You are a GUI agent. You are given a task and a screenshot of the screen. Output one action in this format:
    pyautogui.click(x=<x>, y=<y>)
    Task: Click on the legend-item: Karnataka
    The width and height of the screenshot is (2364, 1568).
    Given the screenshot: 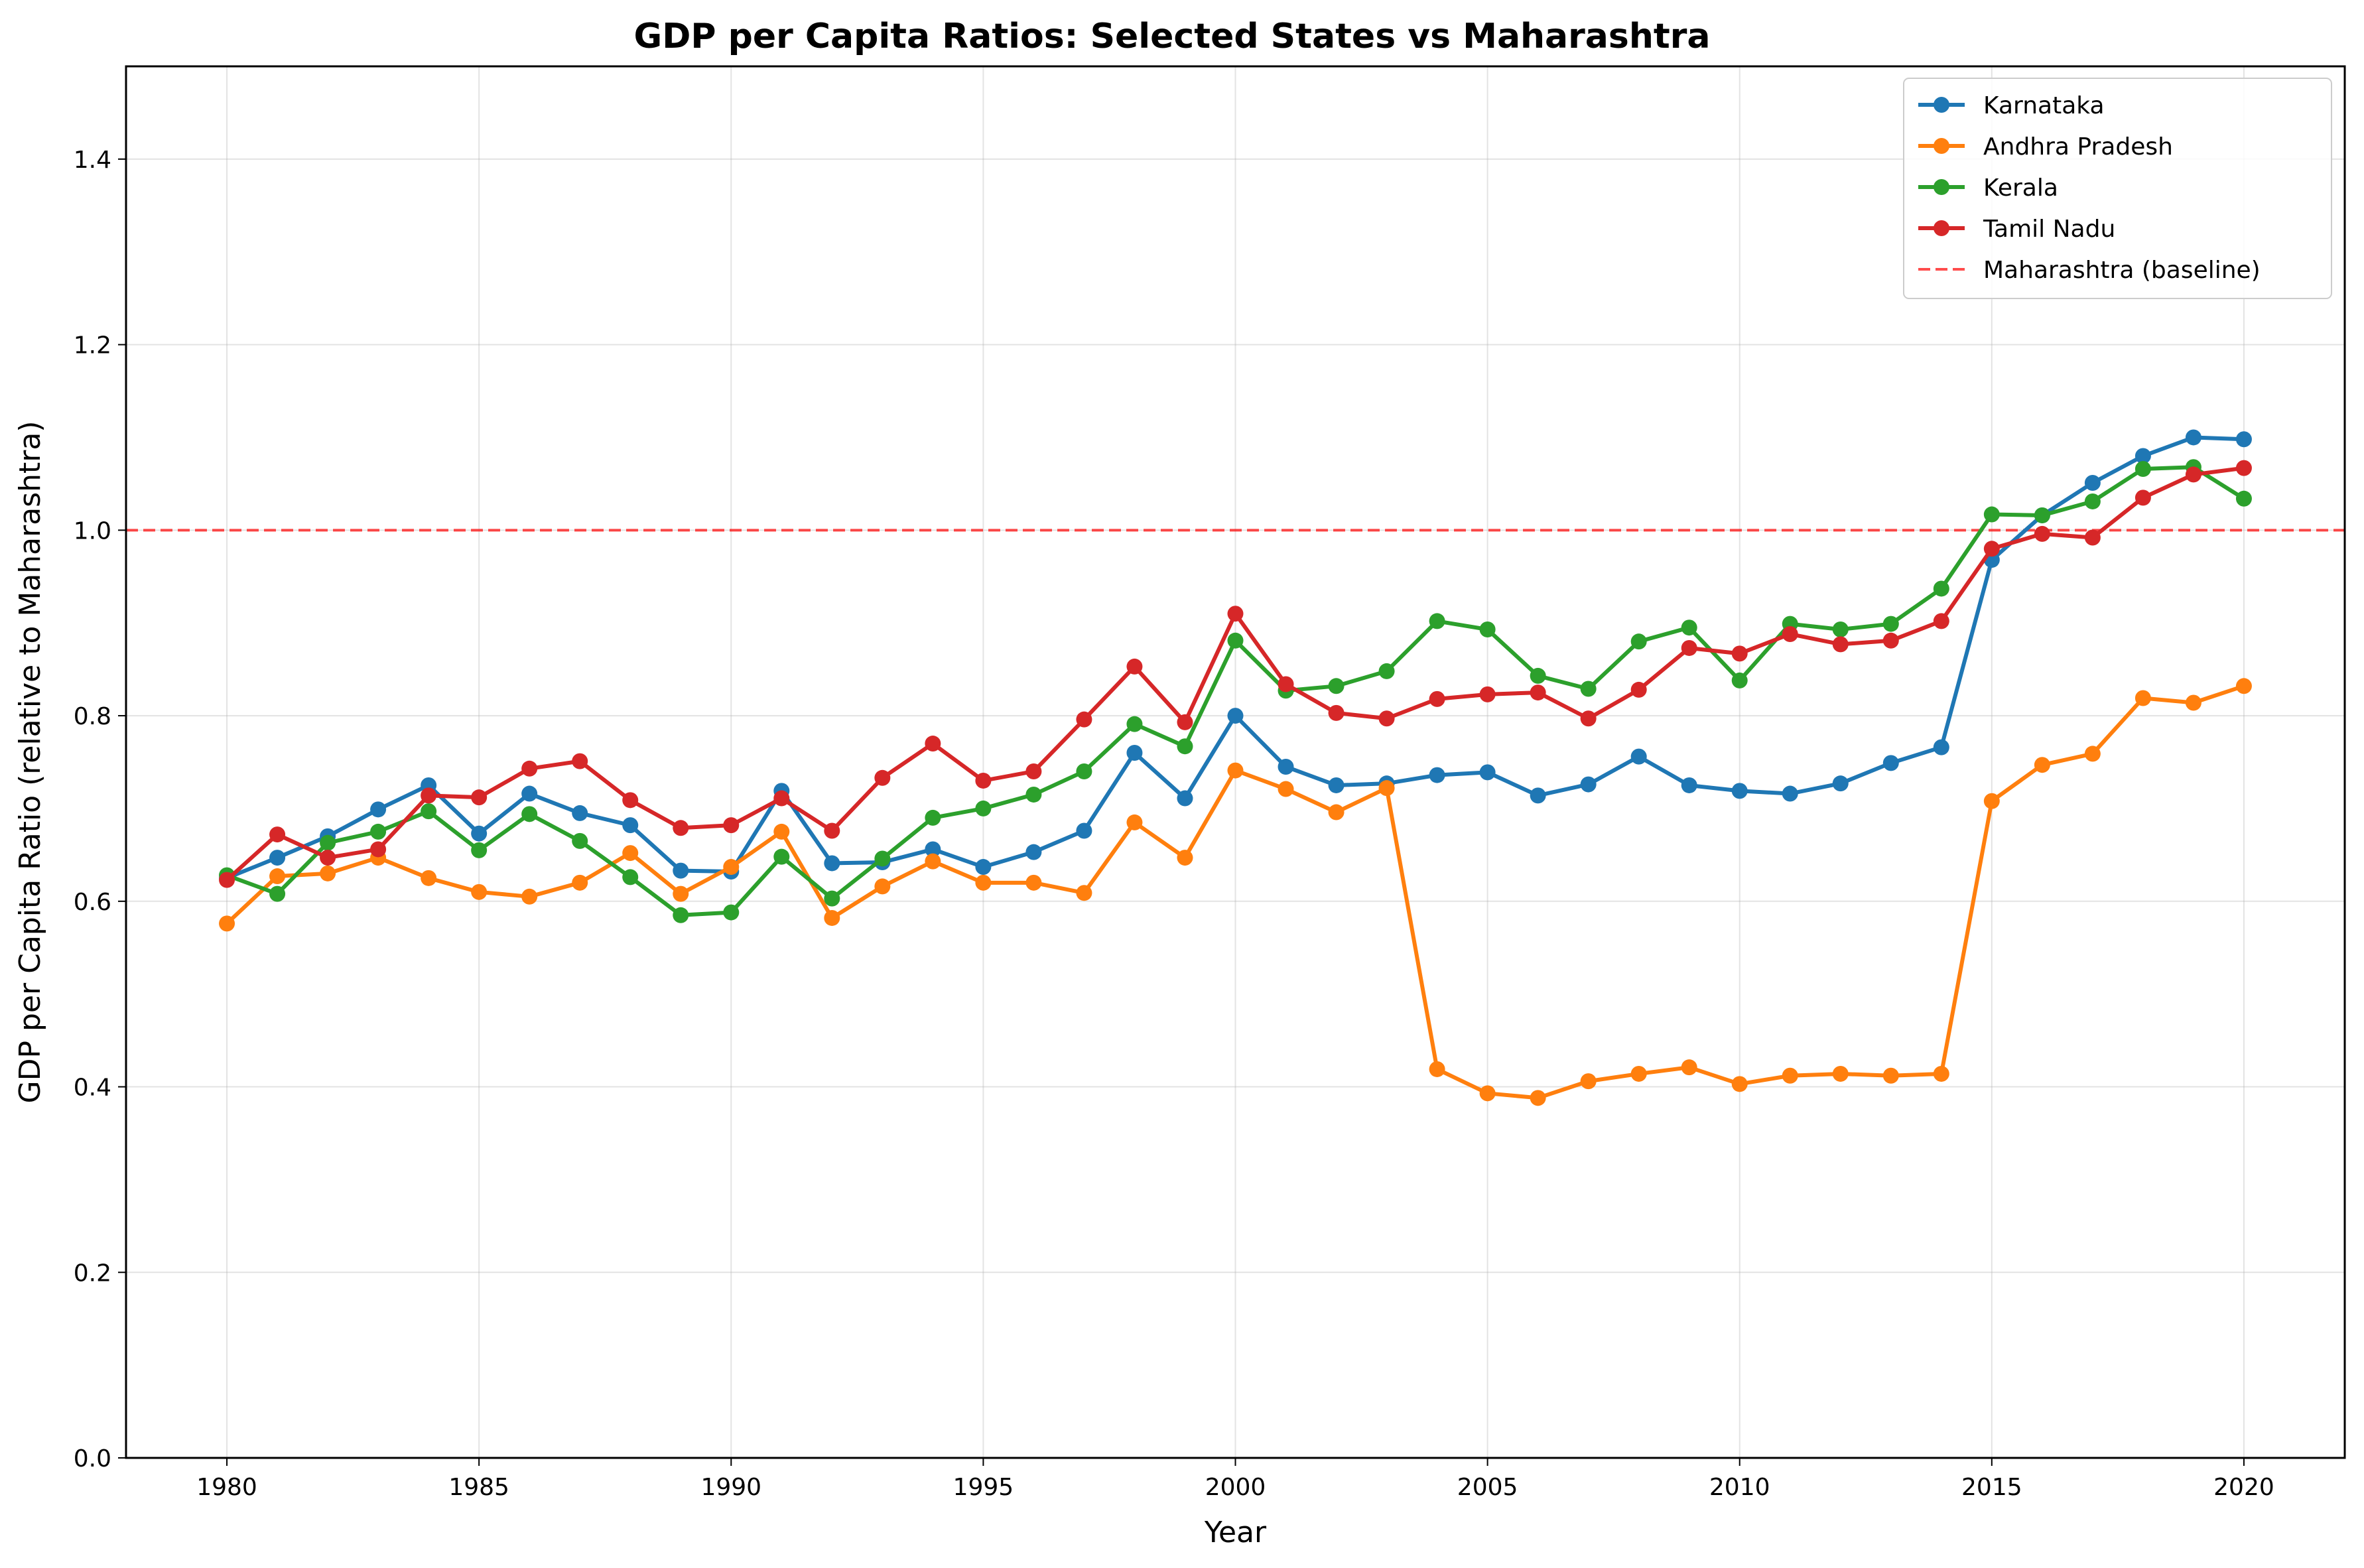 What is the action you would take?
    pyautogui.click(x=2011, y=105)
    